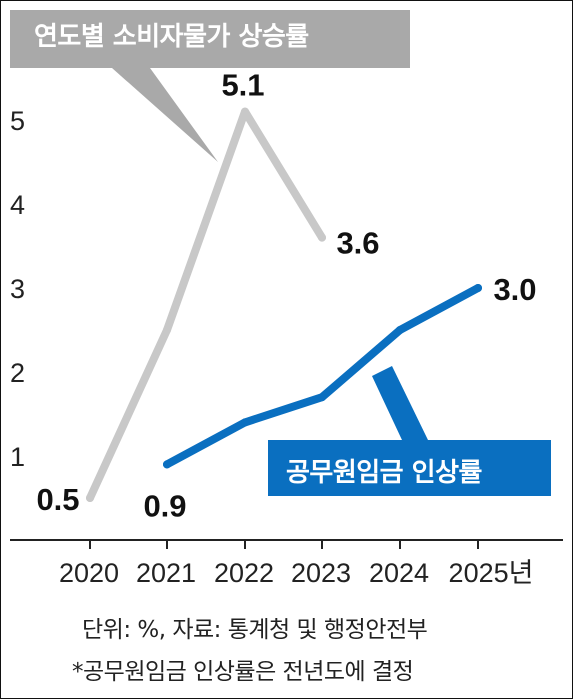 This screenshot has width=573, height=699. What do you see at coordinates (17, 289) in the screenshot?
I see `y-tick-label: 3` at bounding box center [17, 289].